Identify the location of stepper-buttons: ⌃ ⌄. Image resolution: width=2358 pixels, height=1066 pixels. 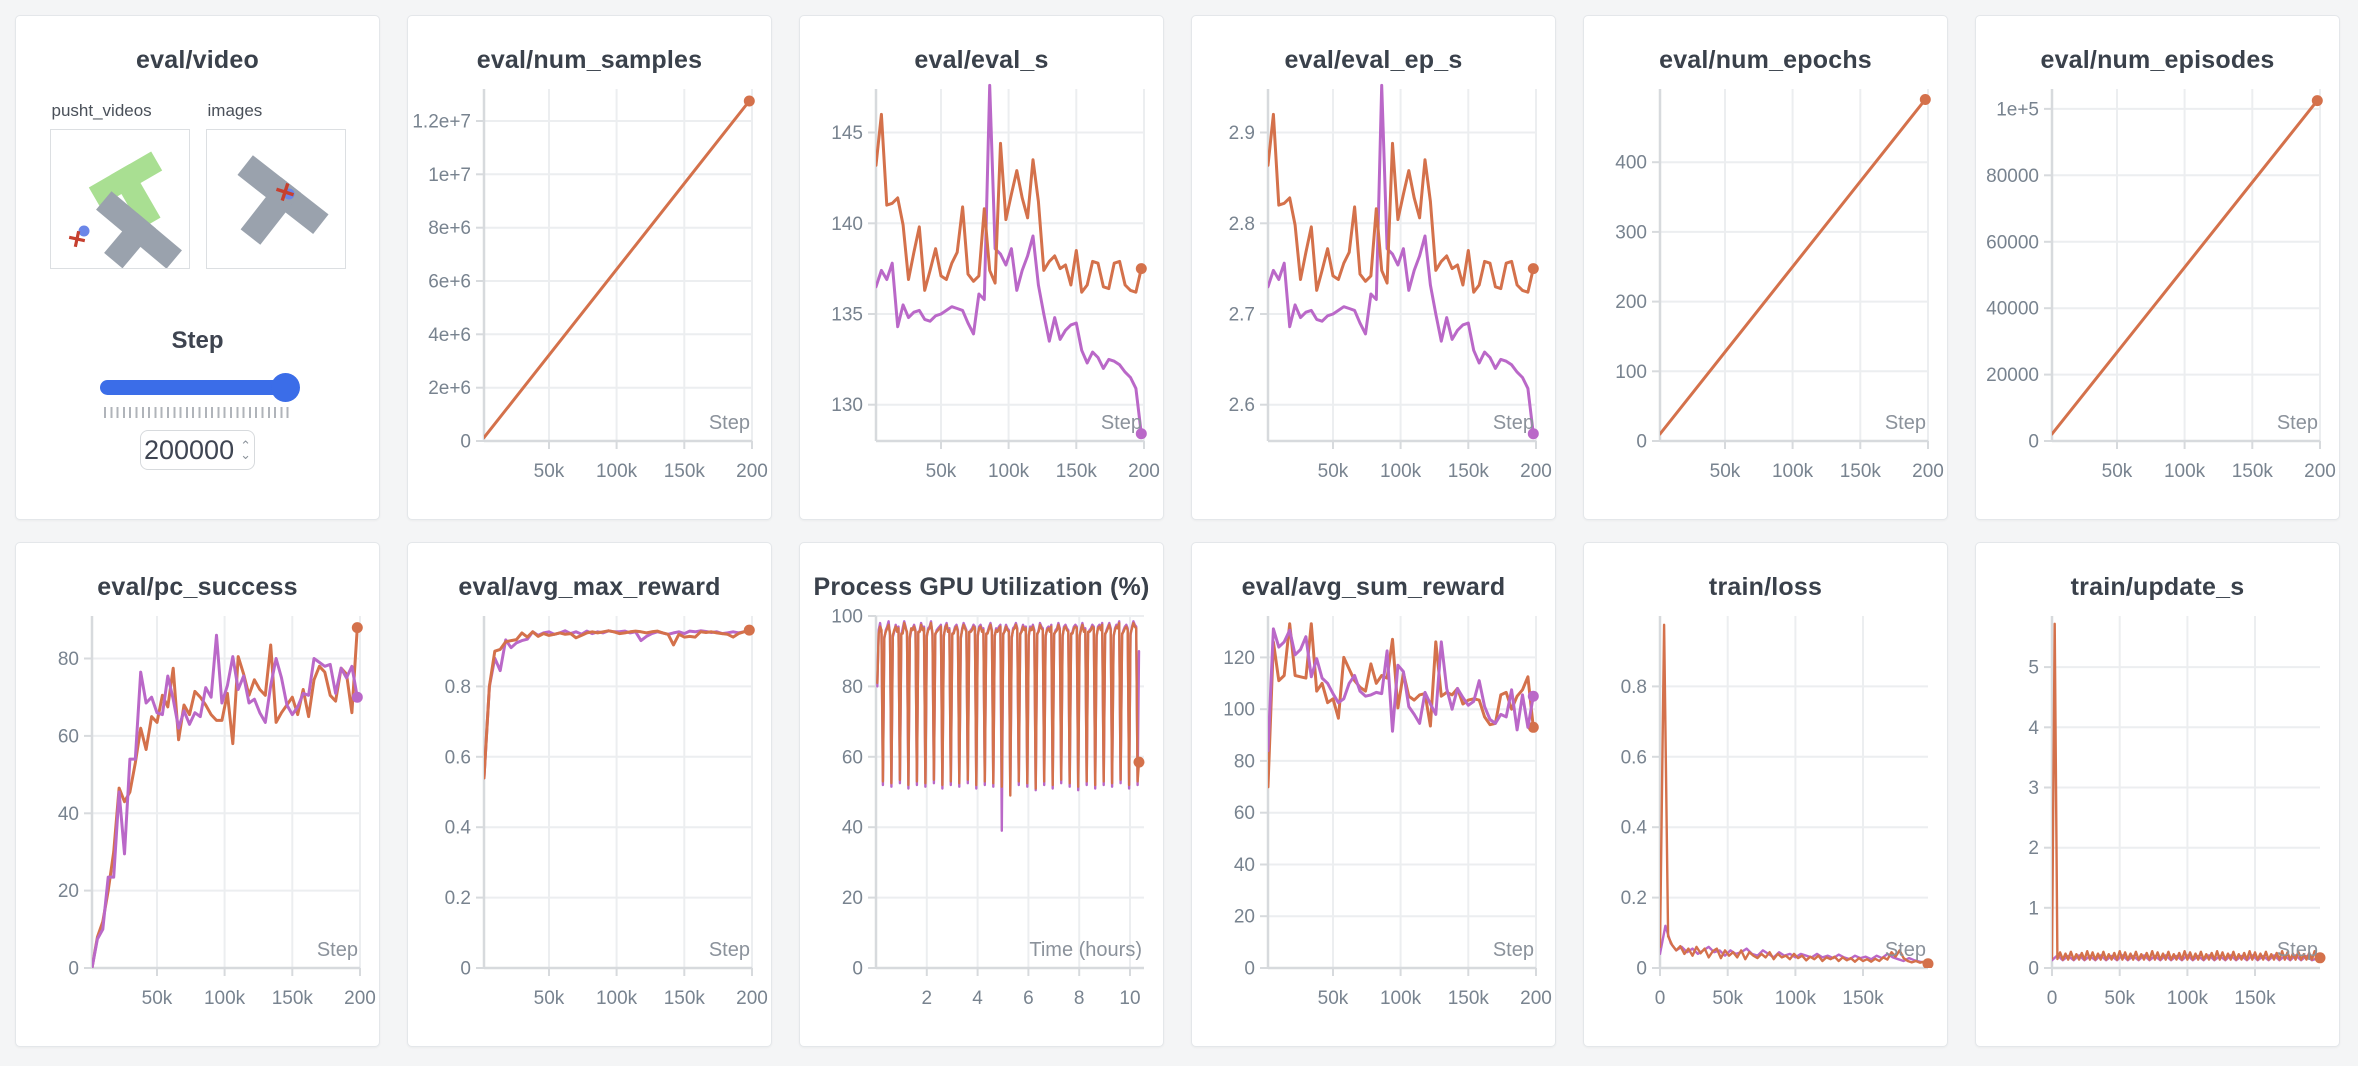
(245, 450).